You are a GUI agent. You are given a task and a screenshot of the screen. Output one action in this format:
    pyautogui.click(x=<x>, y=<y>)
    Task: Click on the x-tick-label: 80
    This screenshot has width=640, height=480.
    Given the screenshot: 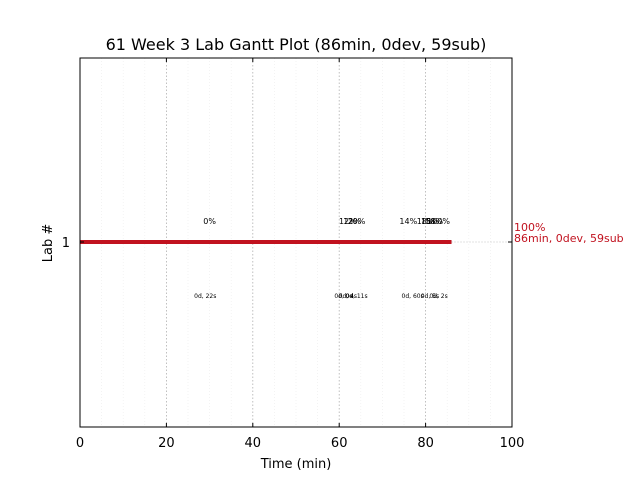 What is the action you would take?
    pyautogui.click(x=425, y=443)
    